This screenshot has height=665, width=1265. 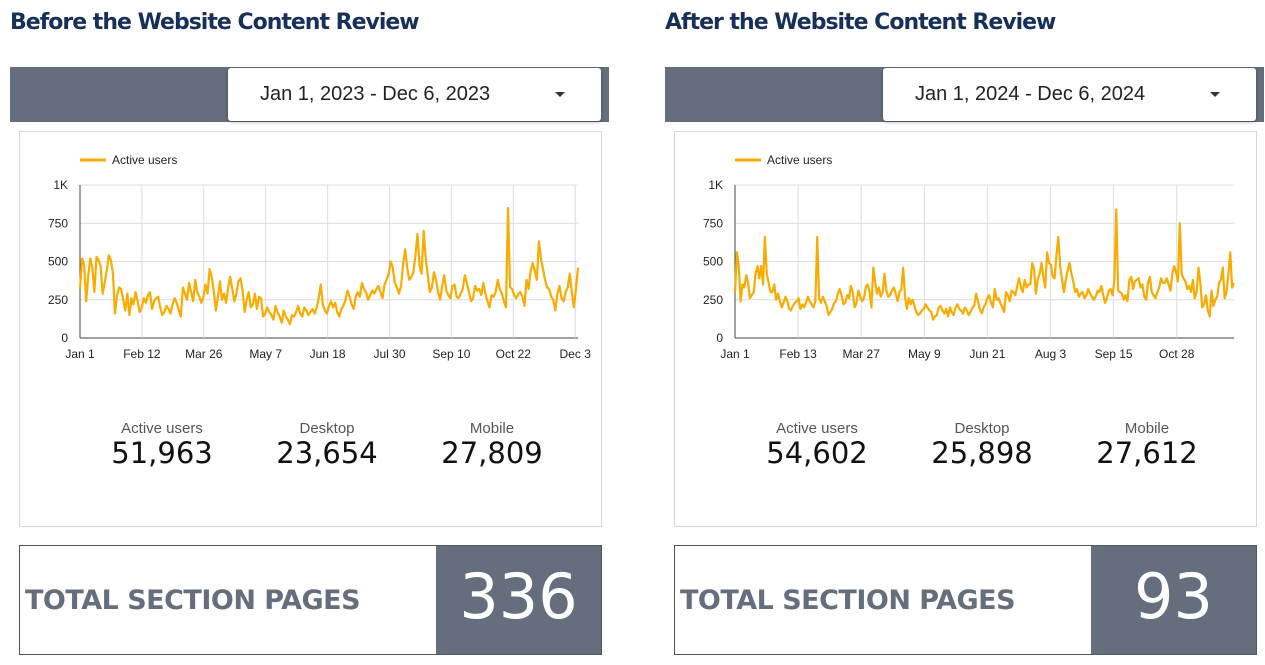 I want to click on total-section-pages-value: 93, so click(x=1173, y=596).